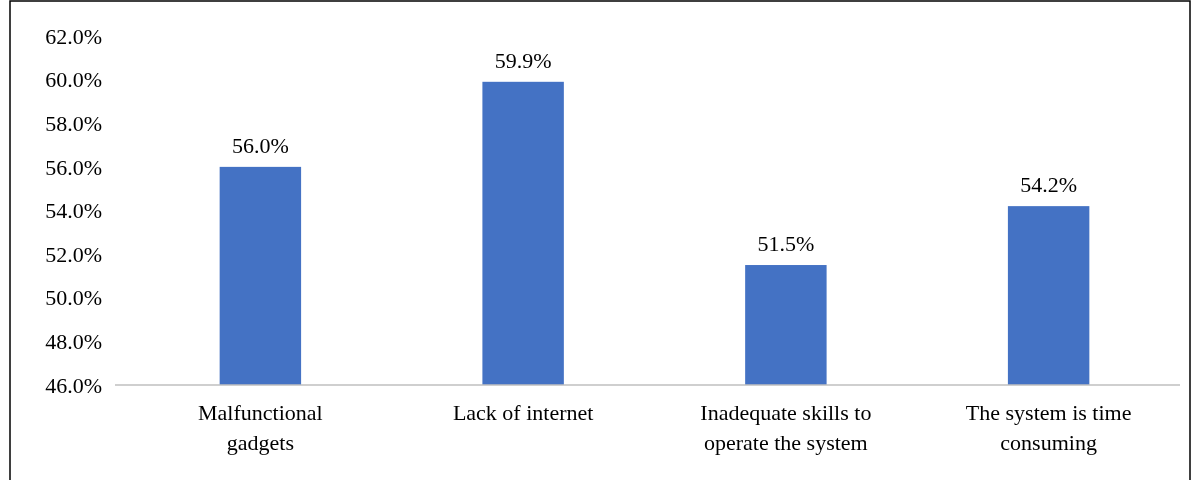 The height and width of the screenshot is (480, 1192). I want to click on x-tick-label: Inadequate skills to operate the system, so click(786, 427).